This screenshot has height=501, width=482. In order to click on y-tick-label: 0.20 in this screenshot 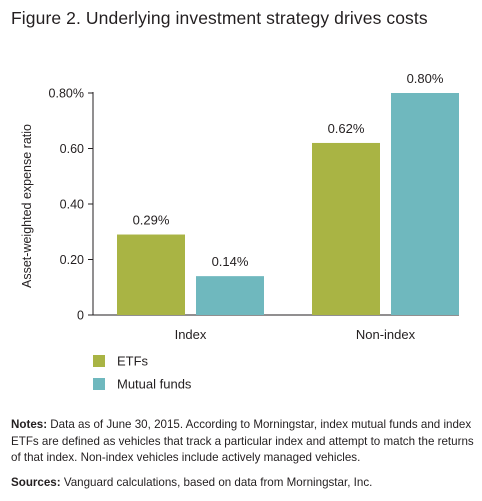, I will do `click(72, 260)`.